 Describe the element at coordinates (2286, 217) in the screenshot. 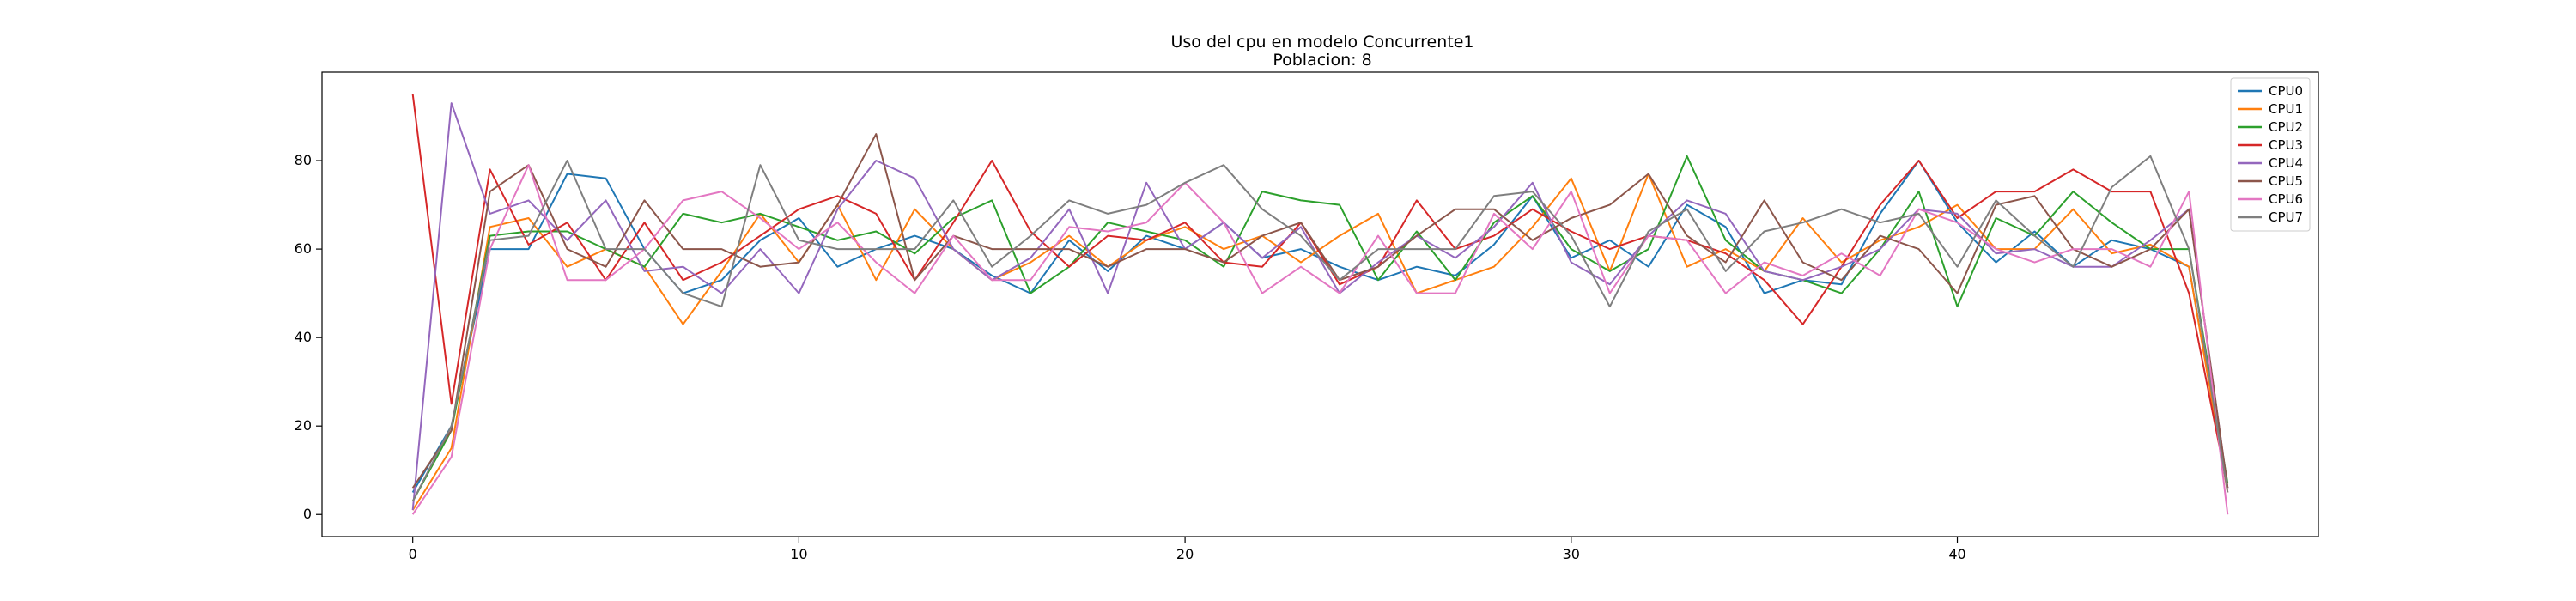

I see `legend-label-cpu7: CPU7` at that location.